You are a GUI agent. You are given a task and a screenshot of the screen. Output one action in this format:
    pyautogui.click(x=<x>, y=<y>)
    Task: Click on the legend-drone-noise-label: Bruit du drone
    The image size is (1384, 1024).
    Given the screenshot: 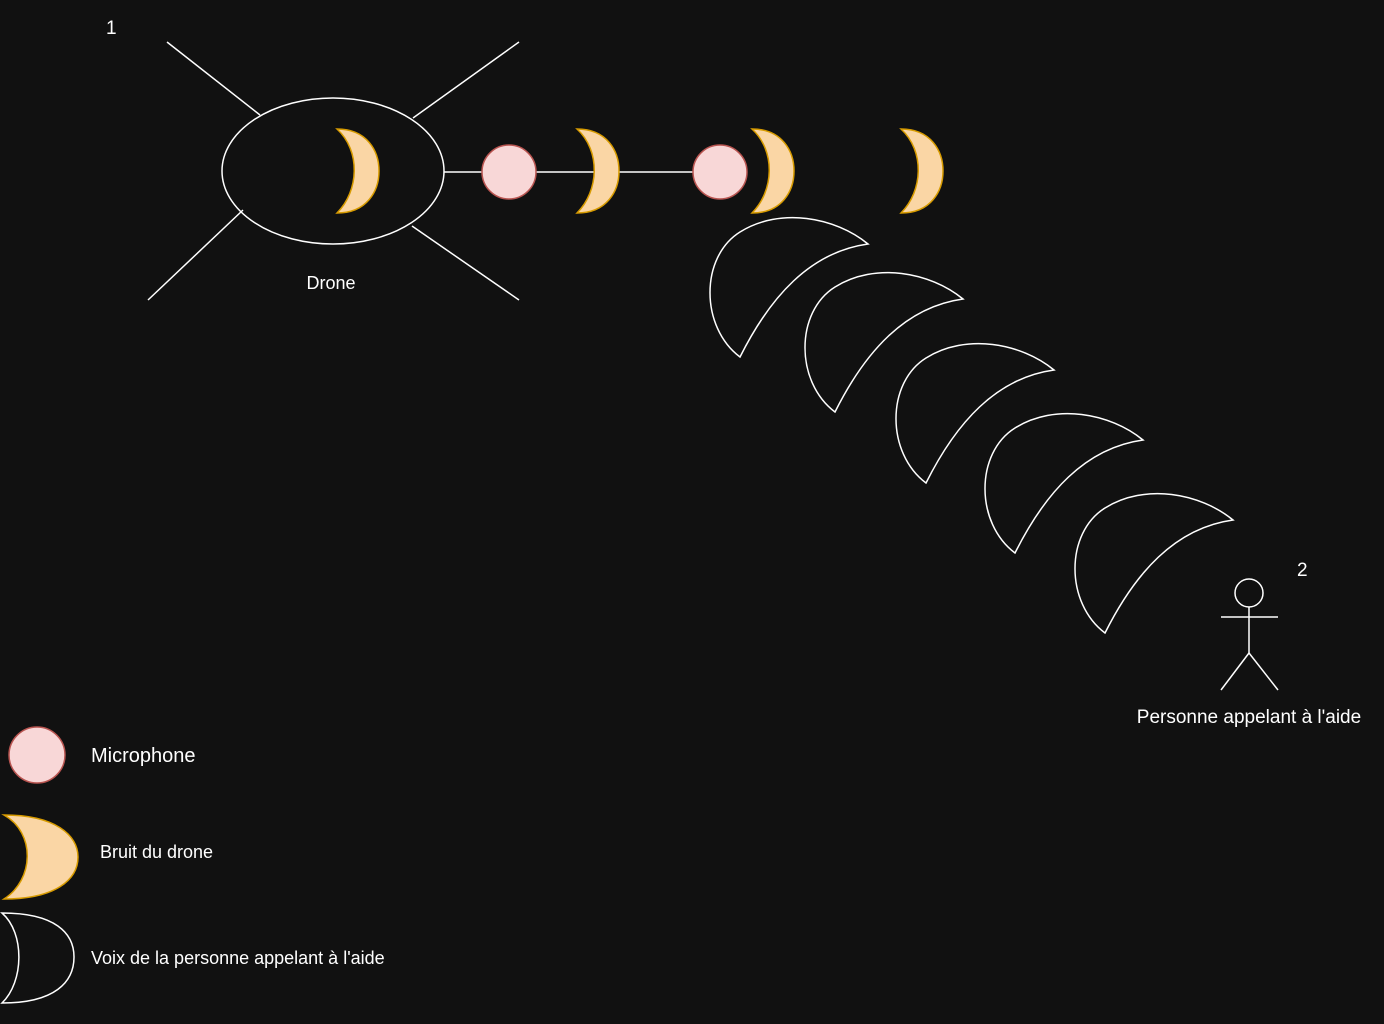 What is the action you would take?
    pyautogui.click(x=156, y=852)
    